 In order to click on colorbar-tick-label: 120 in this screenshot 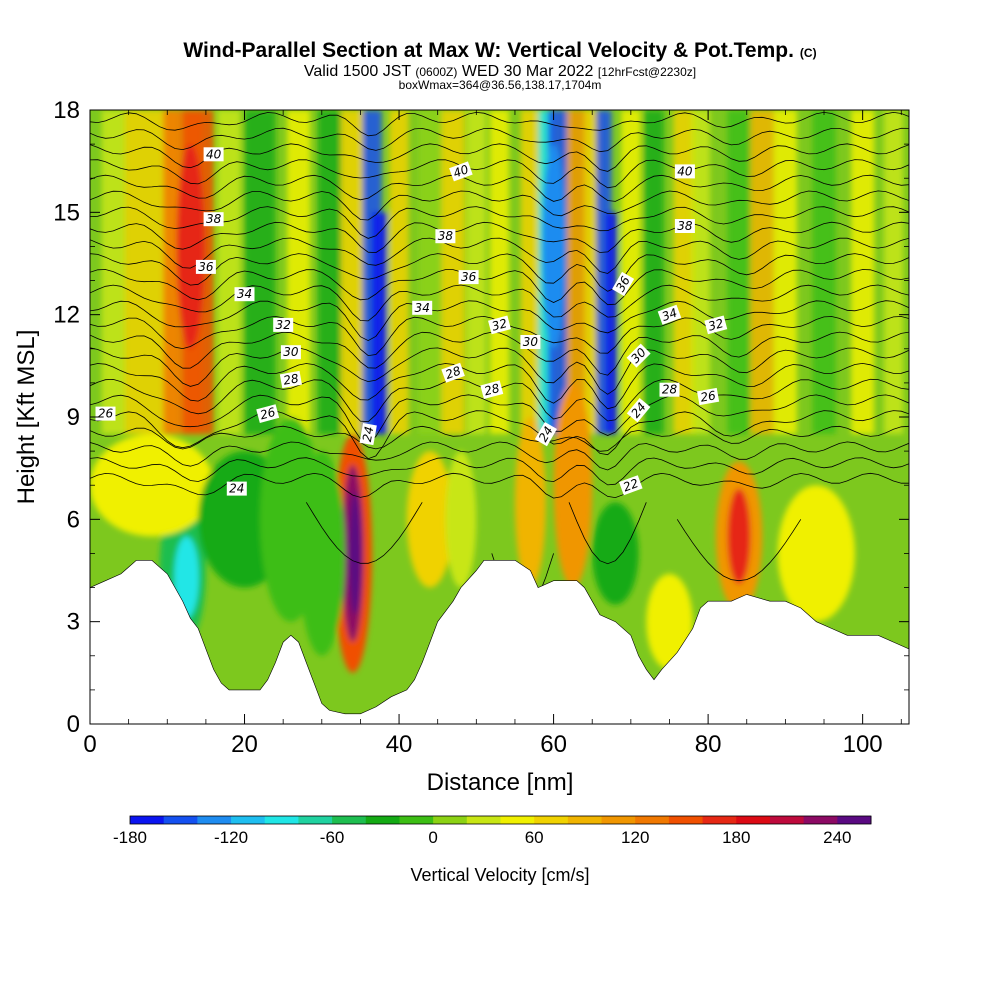, I will do `click(635, 837)`.